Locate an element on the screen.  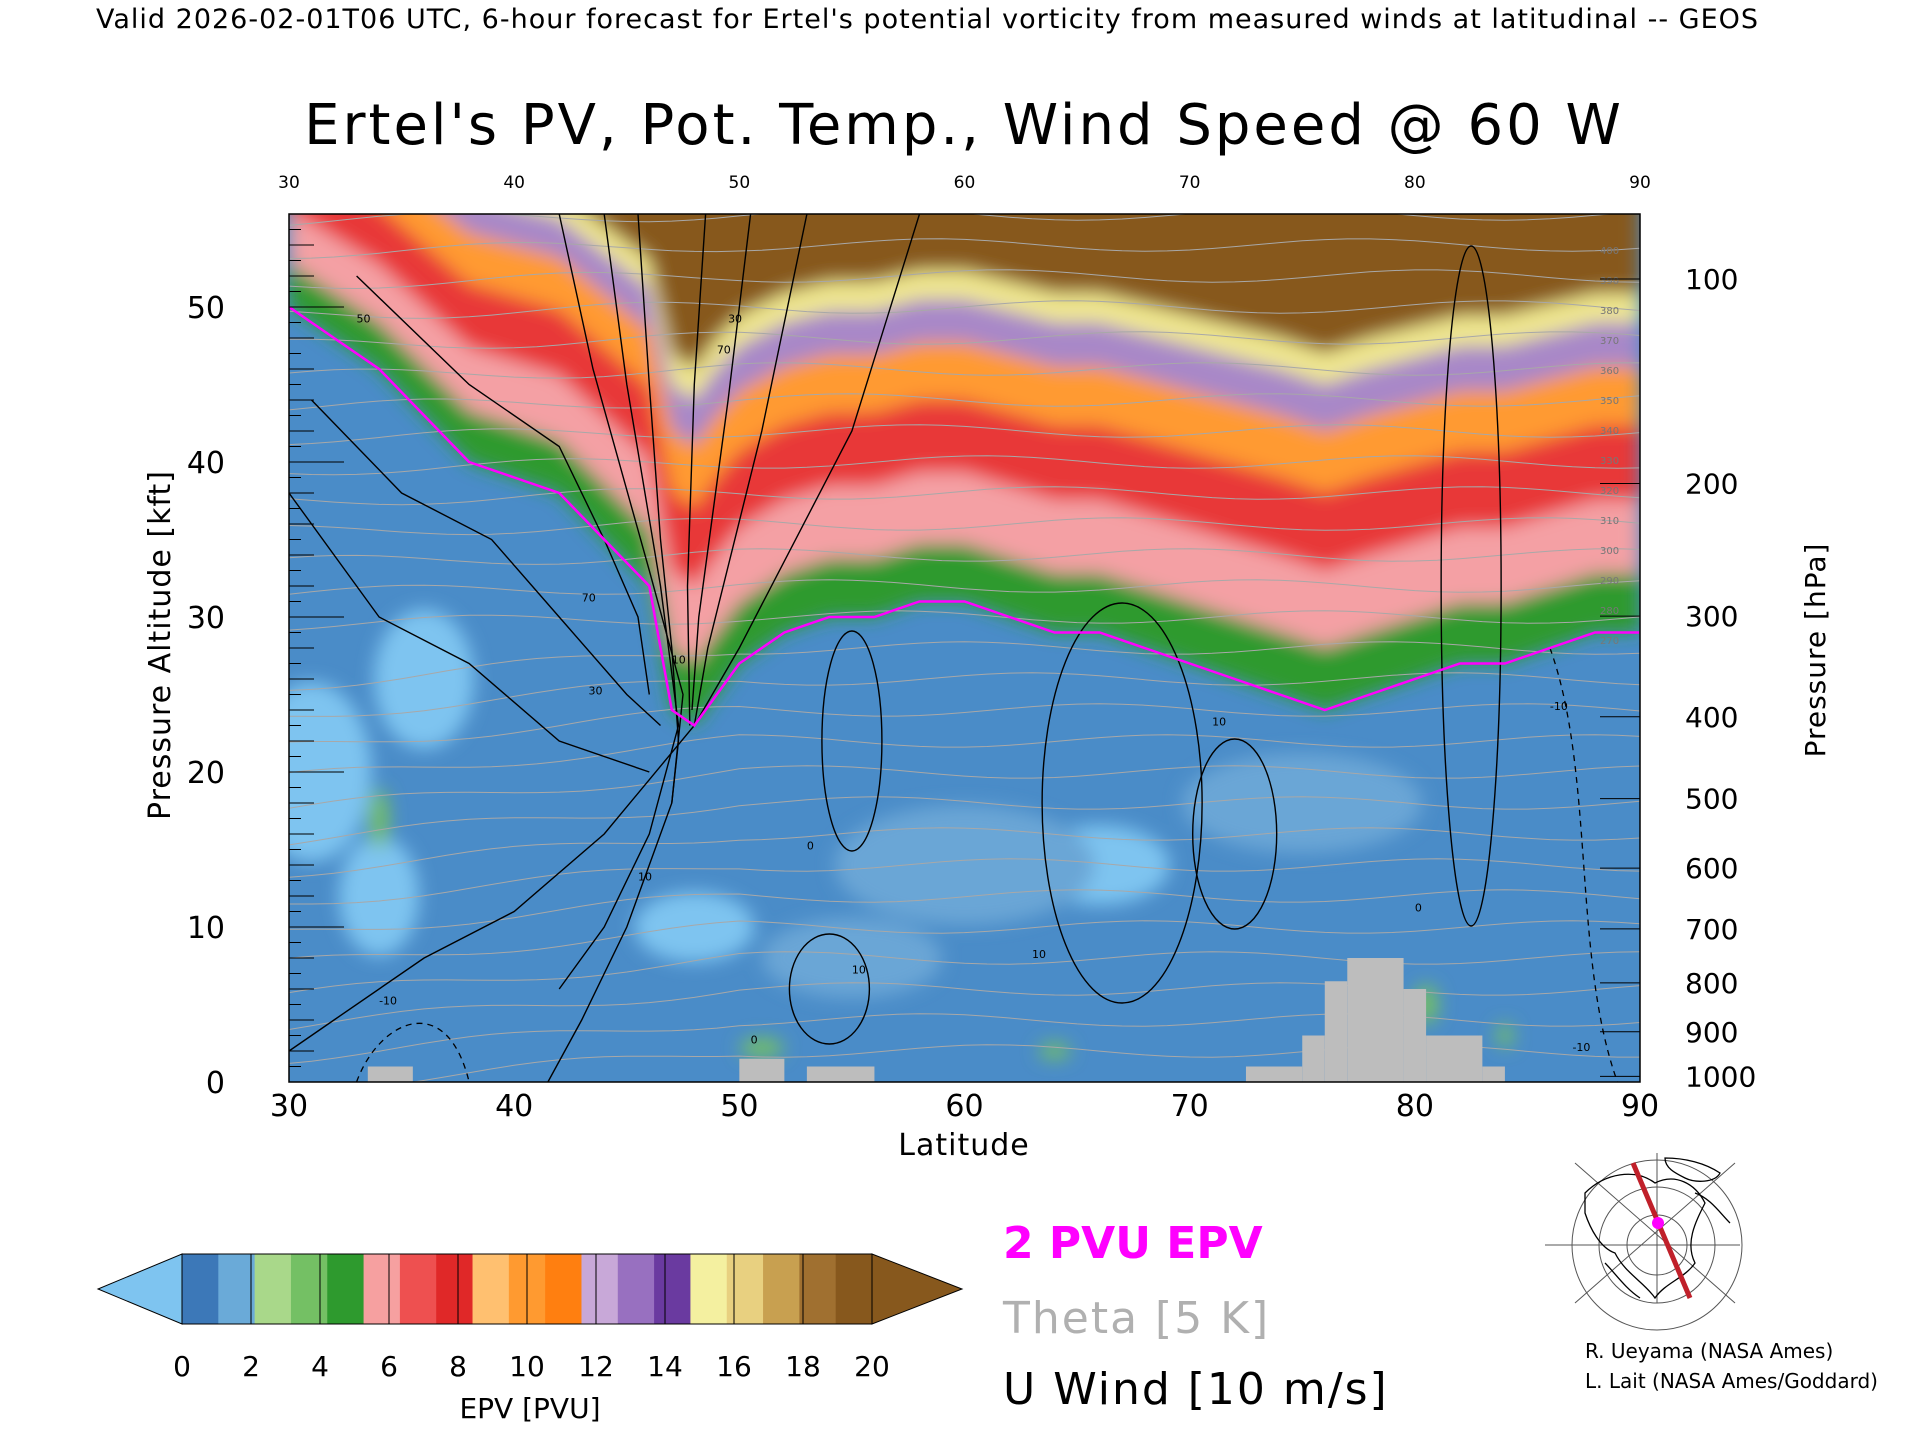
colorbar-tick-0: 0 is located at coordinates (182, 1366).